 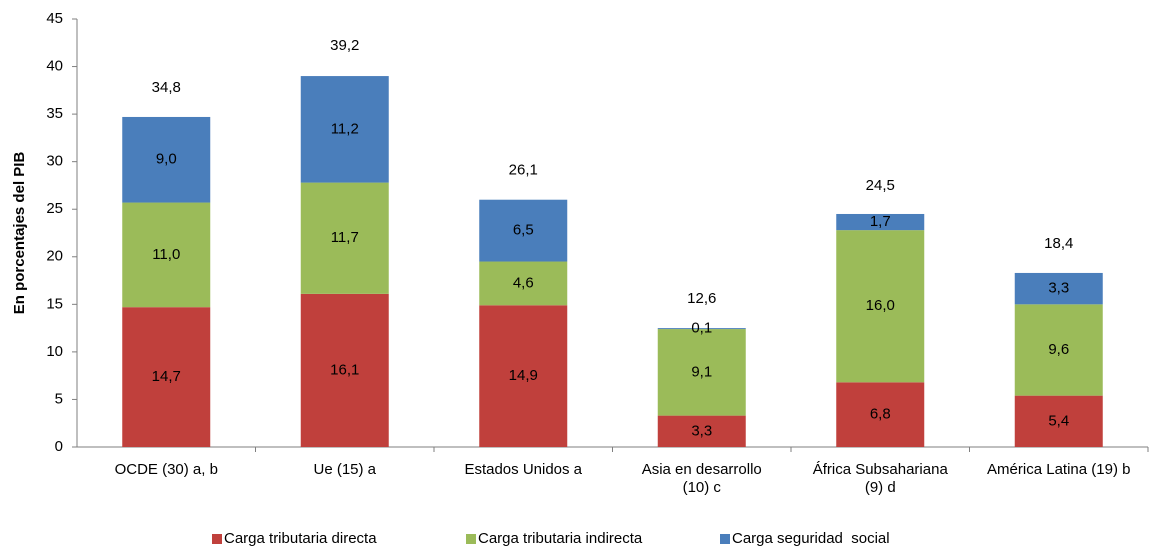 I want to click on value-label: 6,5, so click(x=523, y=230).